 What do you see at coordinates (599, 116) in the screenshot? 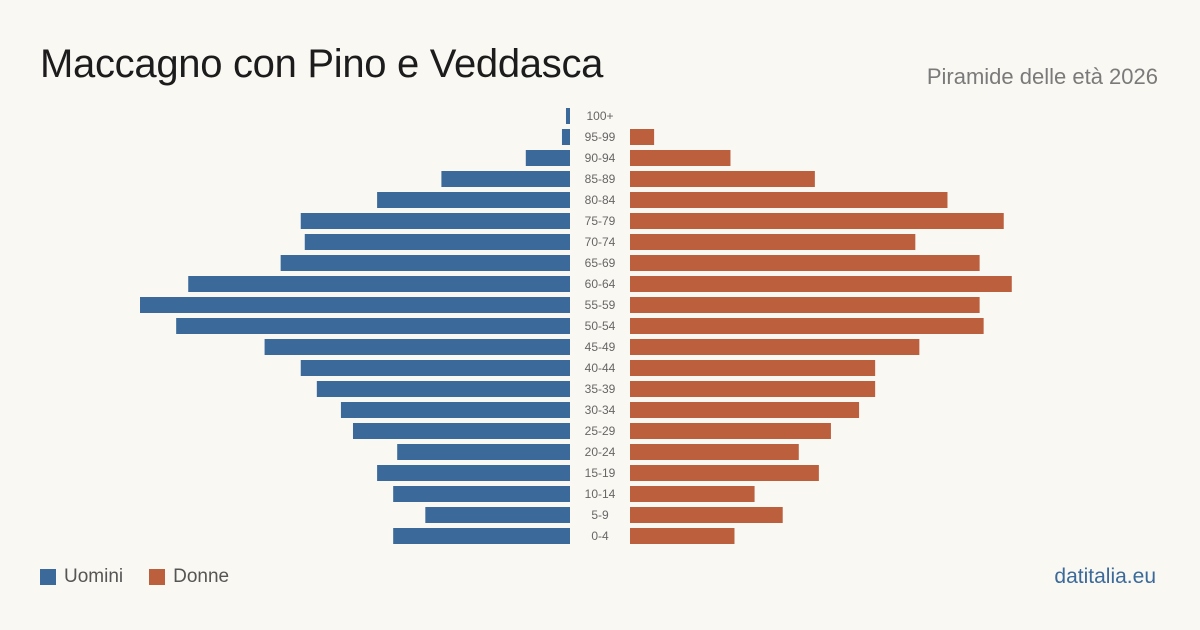
I see `age-label-100+: 100+` at bounding box center [599, 116].